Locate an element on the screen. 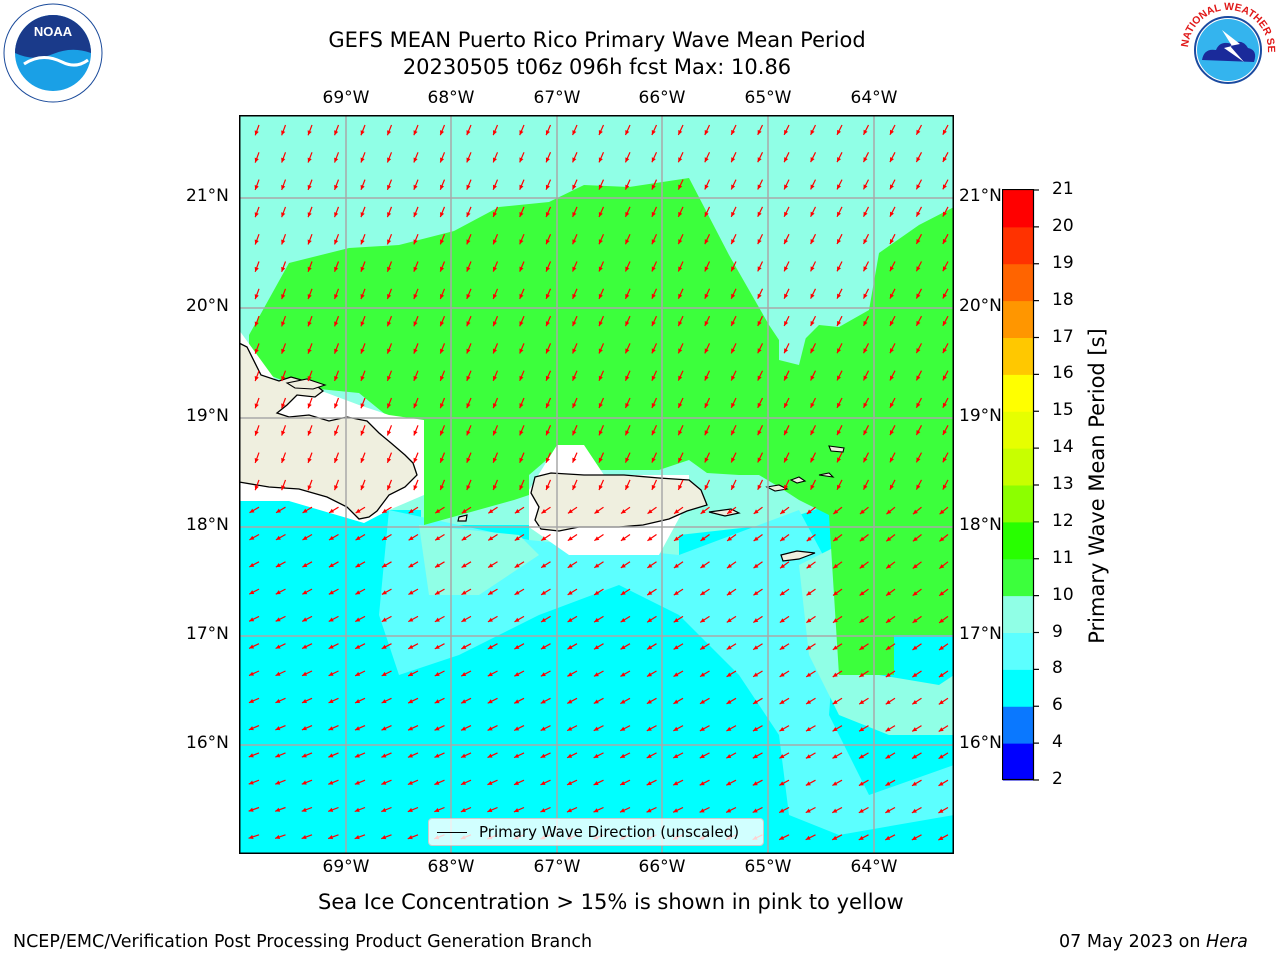 The image size is (1280, 960). colorbar-segment is located at coordinates (1018, 614).